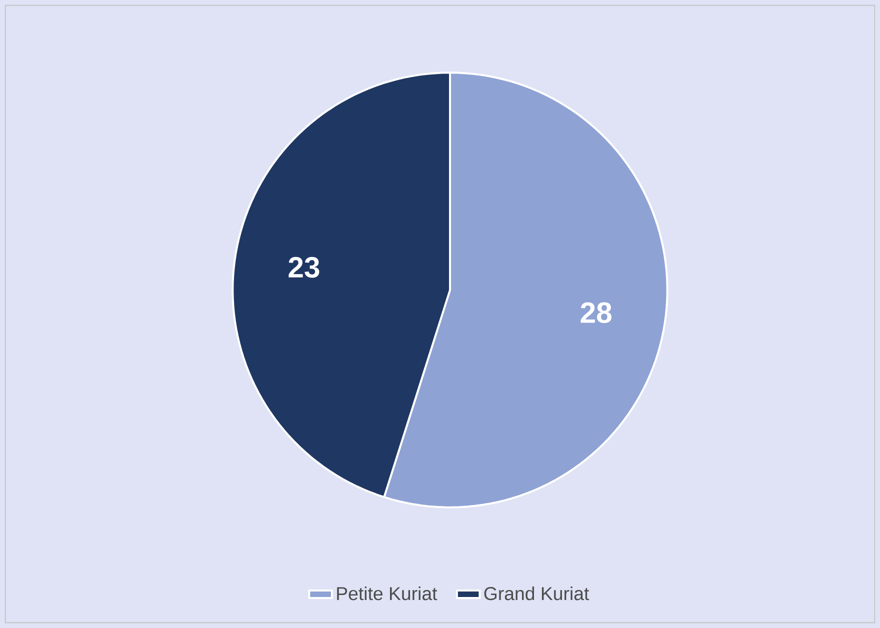  Describe the element at coordinates (537, 593) in the screenshot. I see `legend-label: Grand Kuriat` at that location.